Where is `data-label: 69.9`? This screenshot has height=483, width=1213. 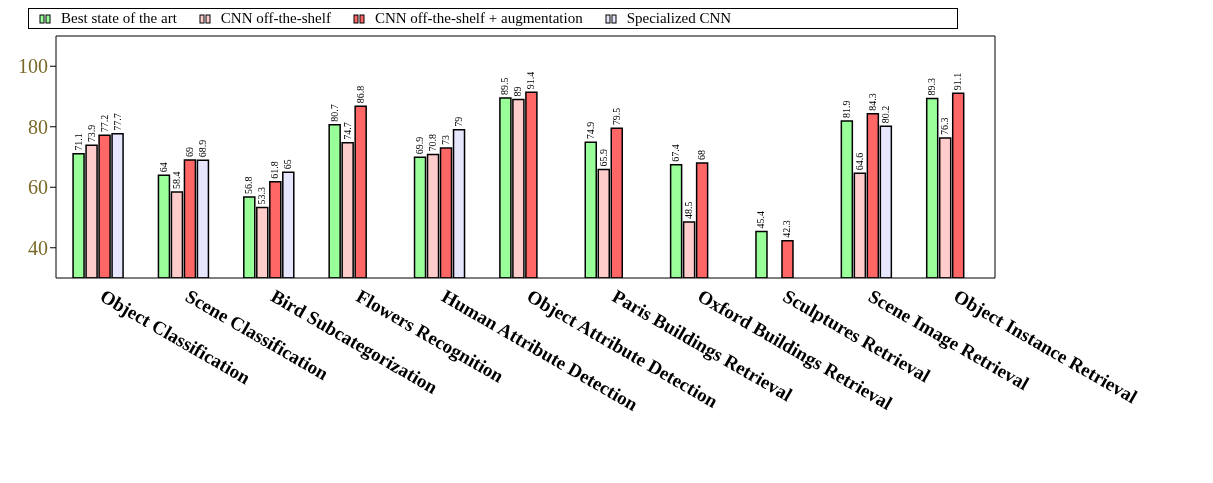
data-label: 69.9 is located at coordinates (420, 145).